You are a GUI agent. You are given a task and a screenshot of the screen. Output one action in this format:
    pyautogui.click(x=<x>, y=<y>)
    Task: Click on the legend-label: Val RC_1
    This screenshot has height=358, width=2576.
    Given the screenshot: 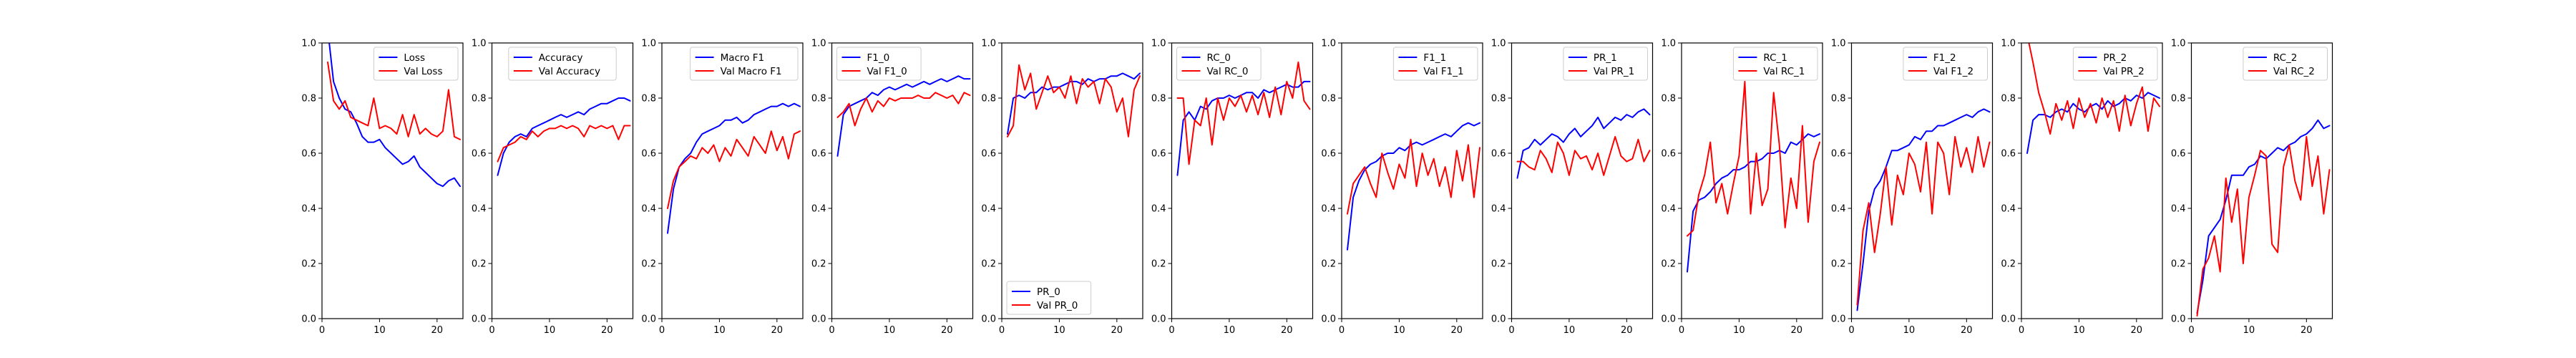 What is the action you would take?
    pyautogui.click(x=1784, y=71)
    